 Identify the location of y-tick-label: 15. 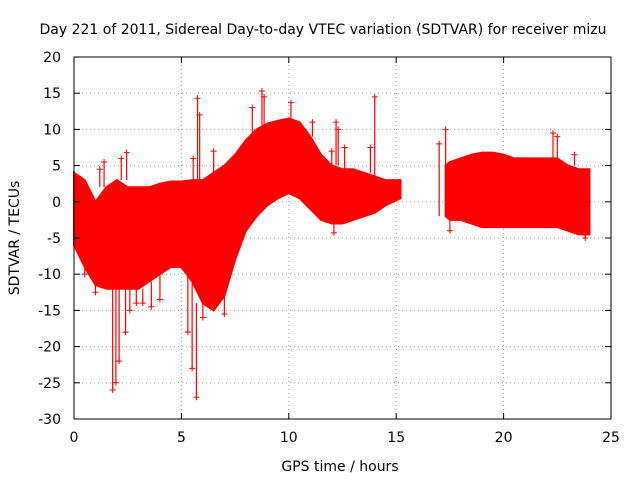
(52, 94).